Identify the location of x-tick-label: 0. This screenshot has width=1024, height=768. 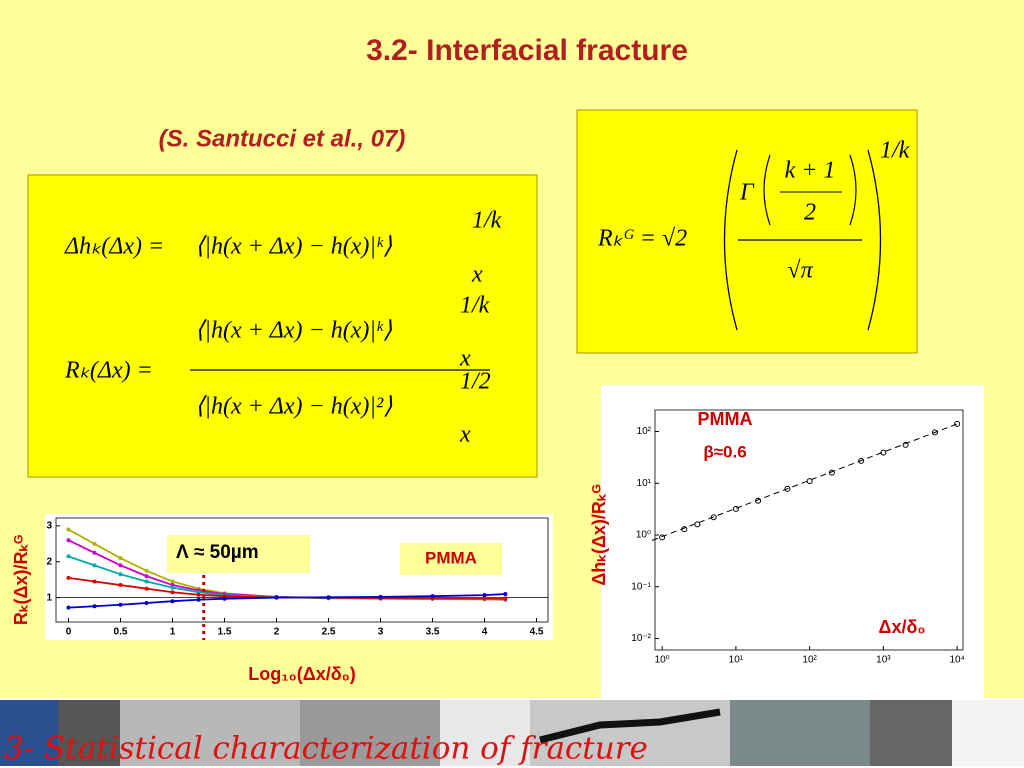
(69, 632).